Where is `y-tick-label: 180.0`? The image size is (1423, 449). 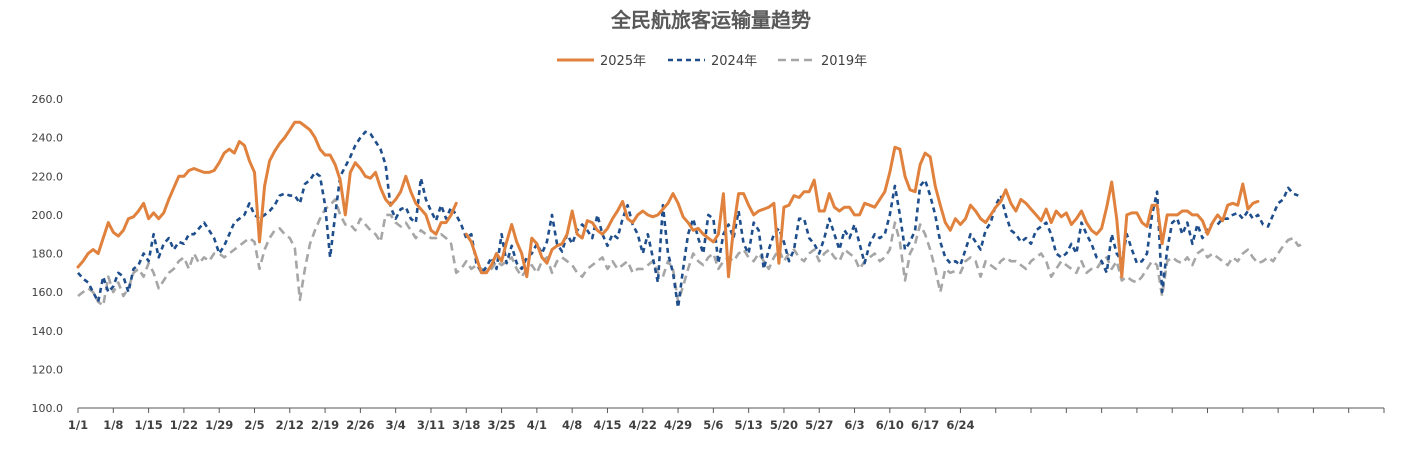 y-tick-label: 180.0 is located at coordinates (48, 254).